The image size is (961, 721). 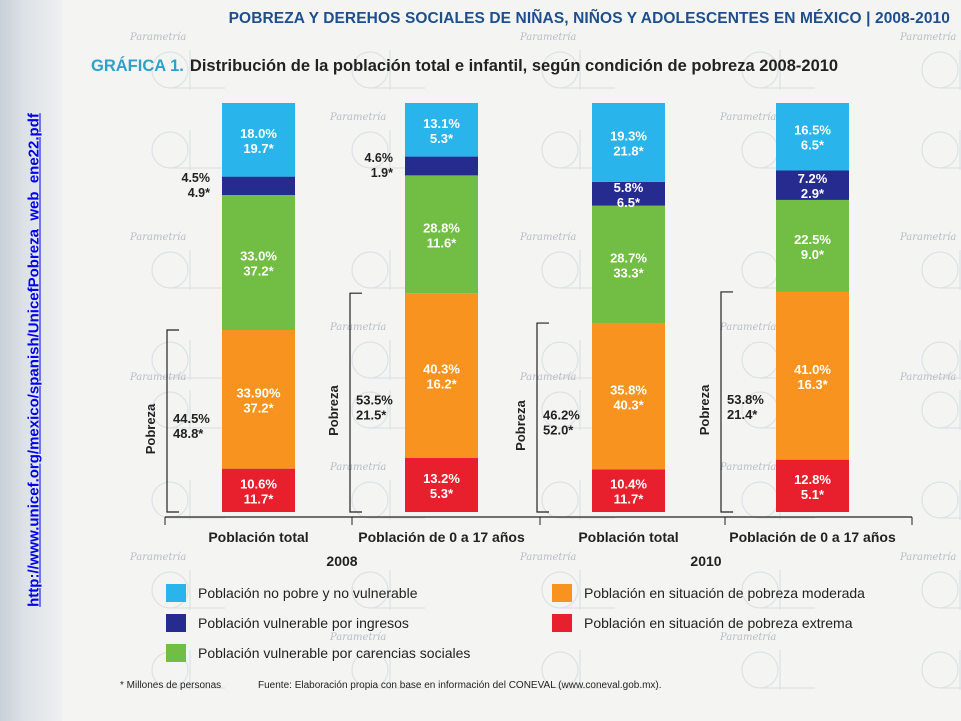 What do you see at coordinates (628, 404) in the screenshot?
I see `segment-millions-label: 40.3*` at bounding box center [628, 404].